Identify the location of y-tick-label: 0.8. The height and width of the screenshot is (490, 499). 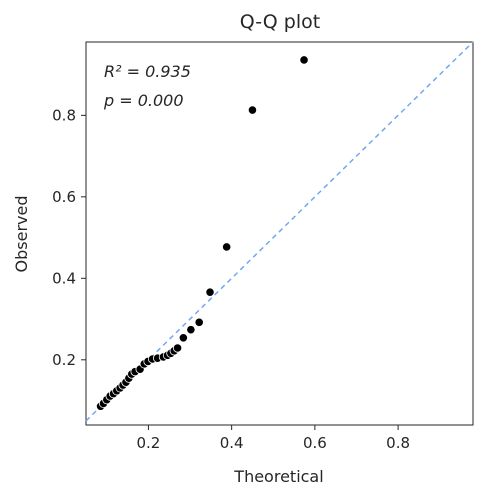
(64, 115).